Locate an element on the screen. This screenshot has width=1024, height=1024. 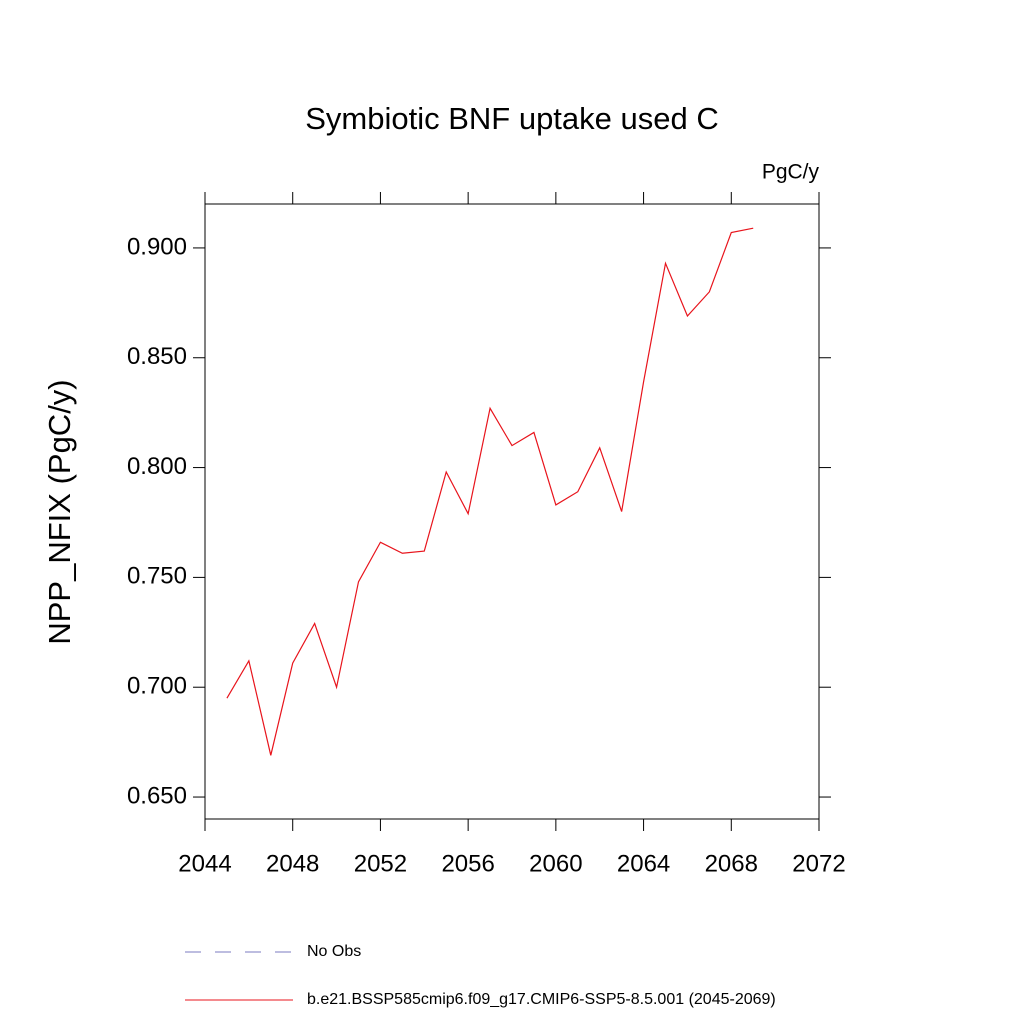
y-tick-label: 0.800 is located at coordinates (157, 466).